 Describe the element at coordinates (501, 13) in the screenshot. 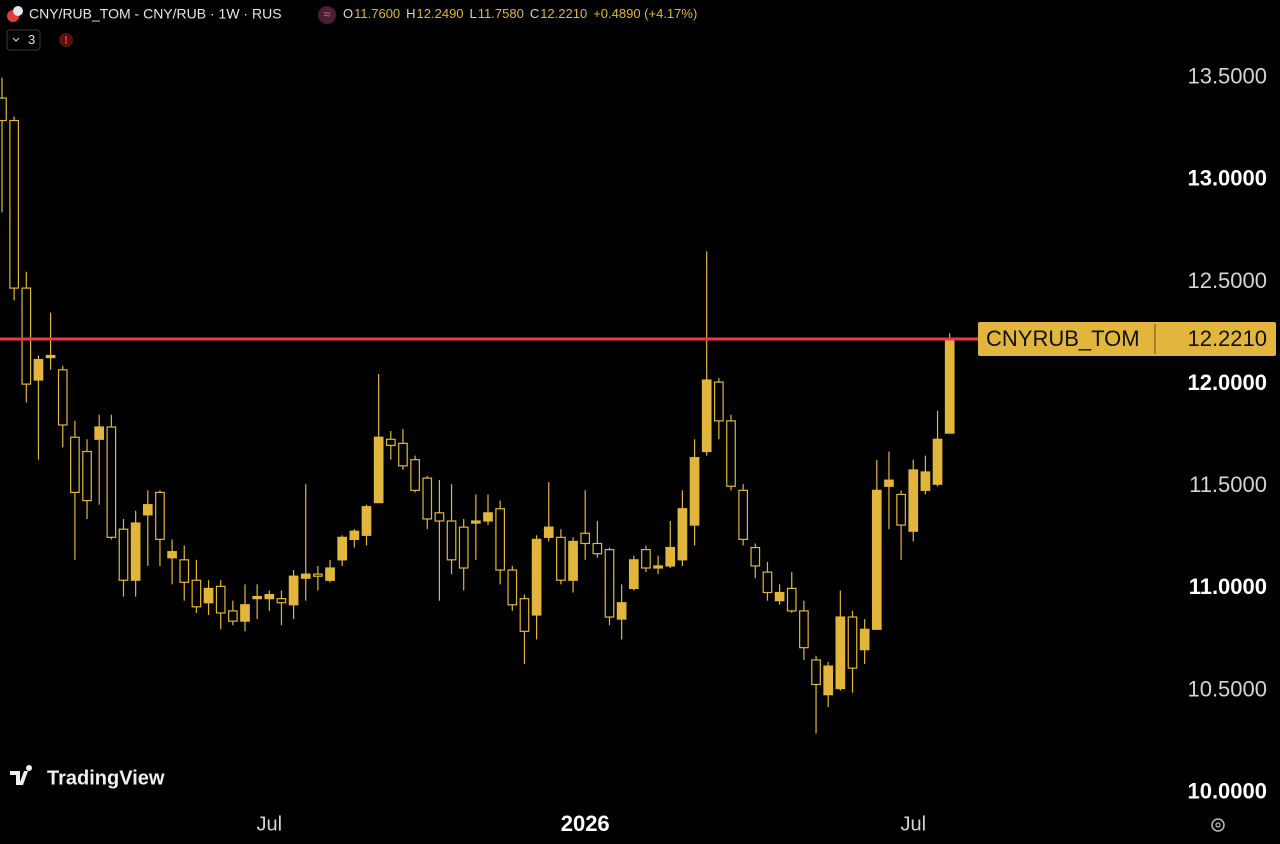

I see `ohlc-low: 11.7580` at that location.